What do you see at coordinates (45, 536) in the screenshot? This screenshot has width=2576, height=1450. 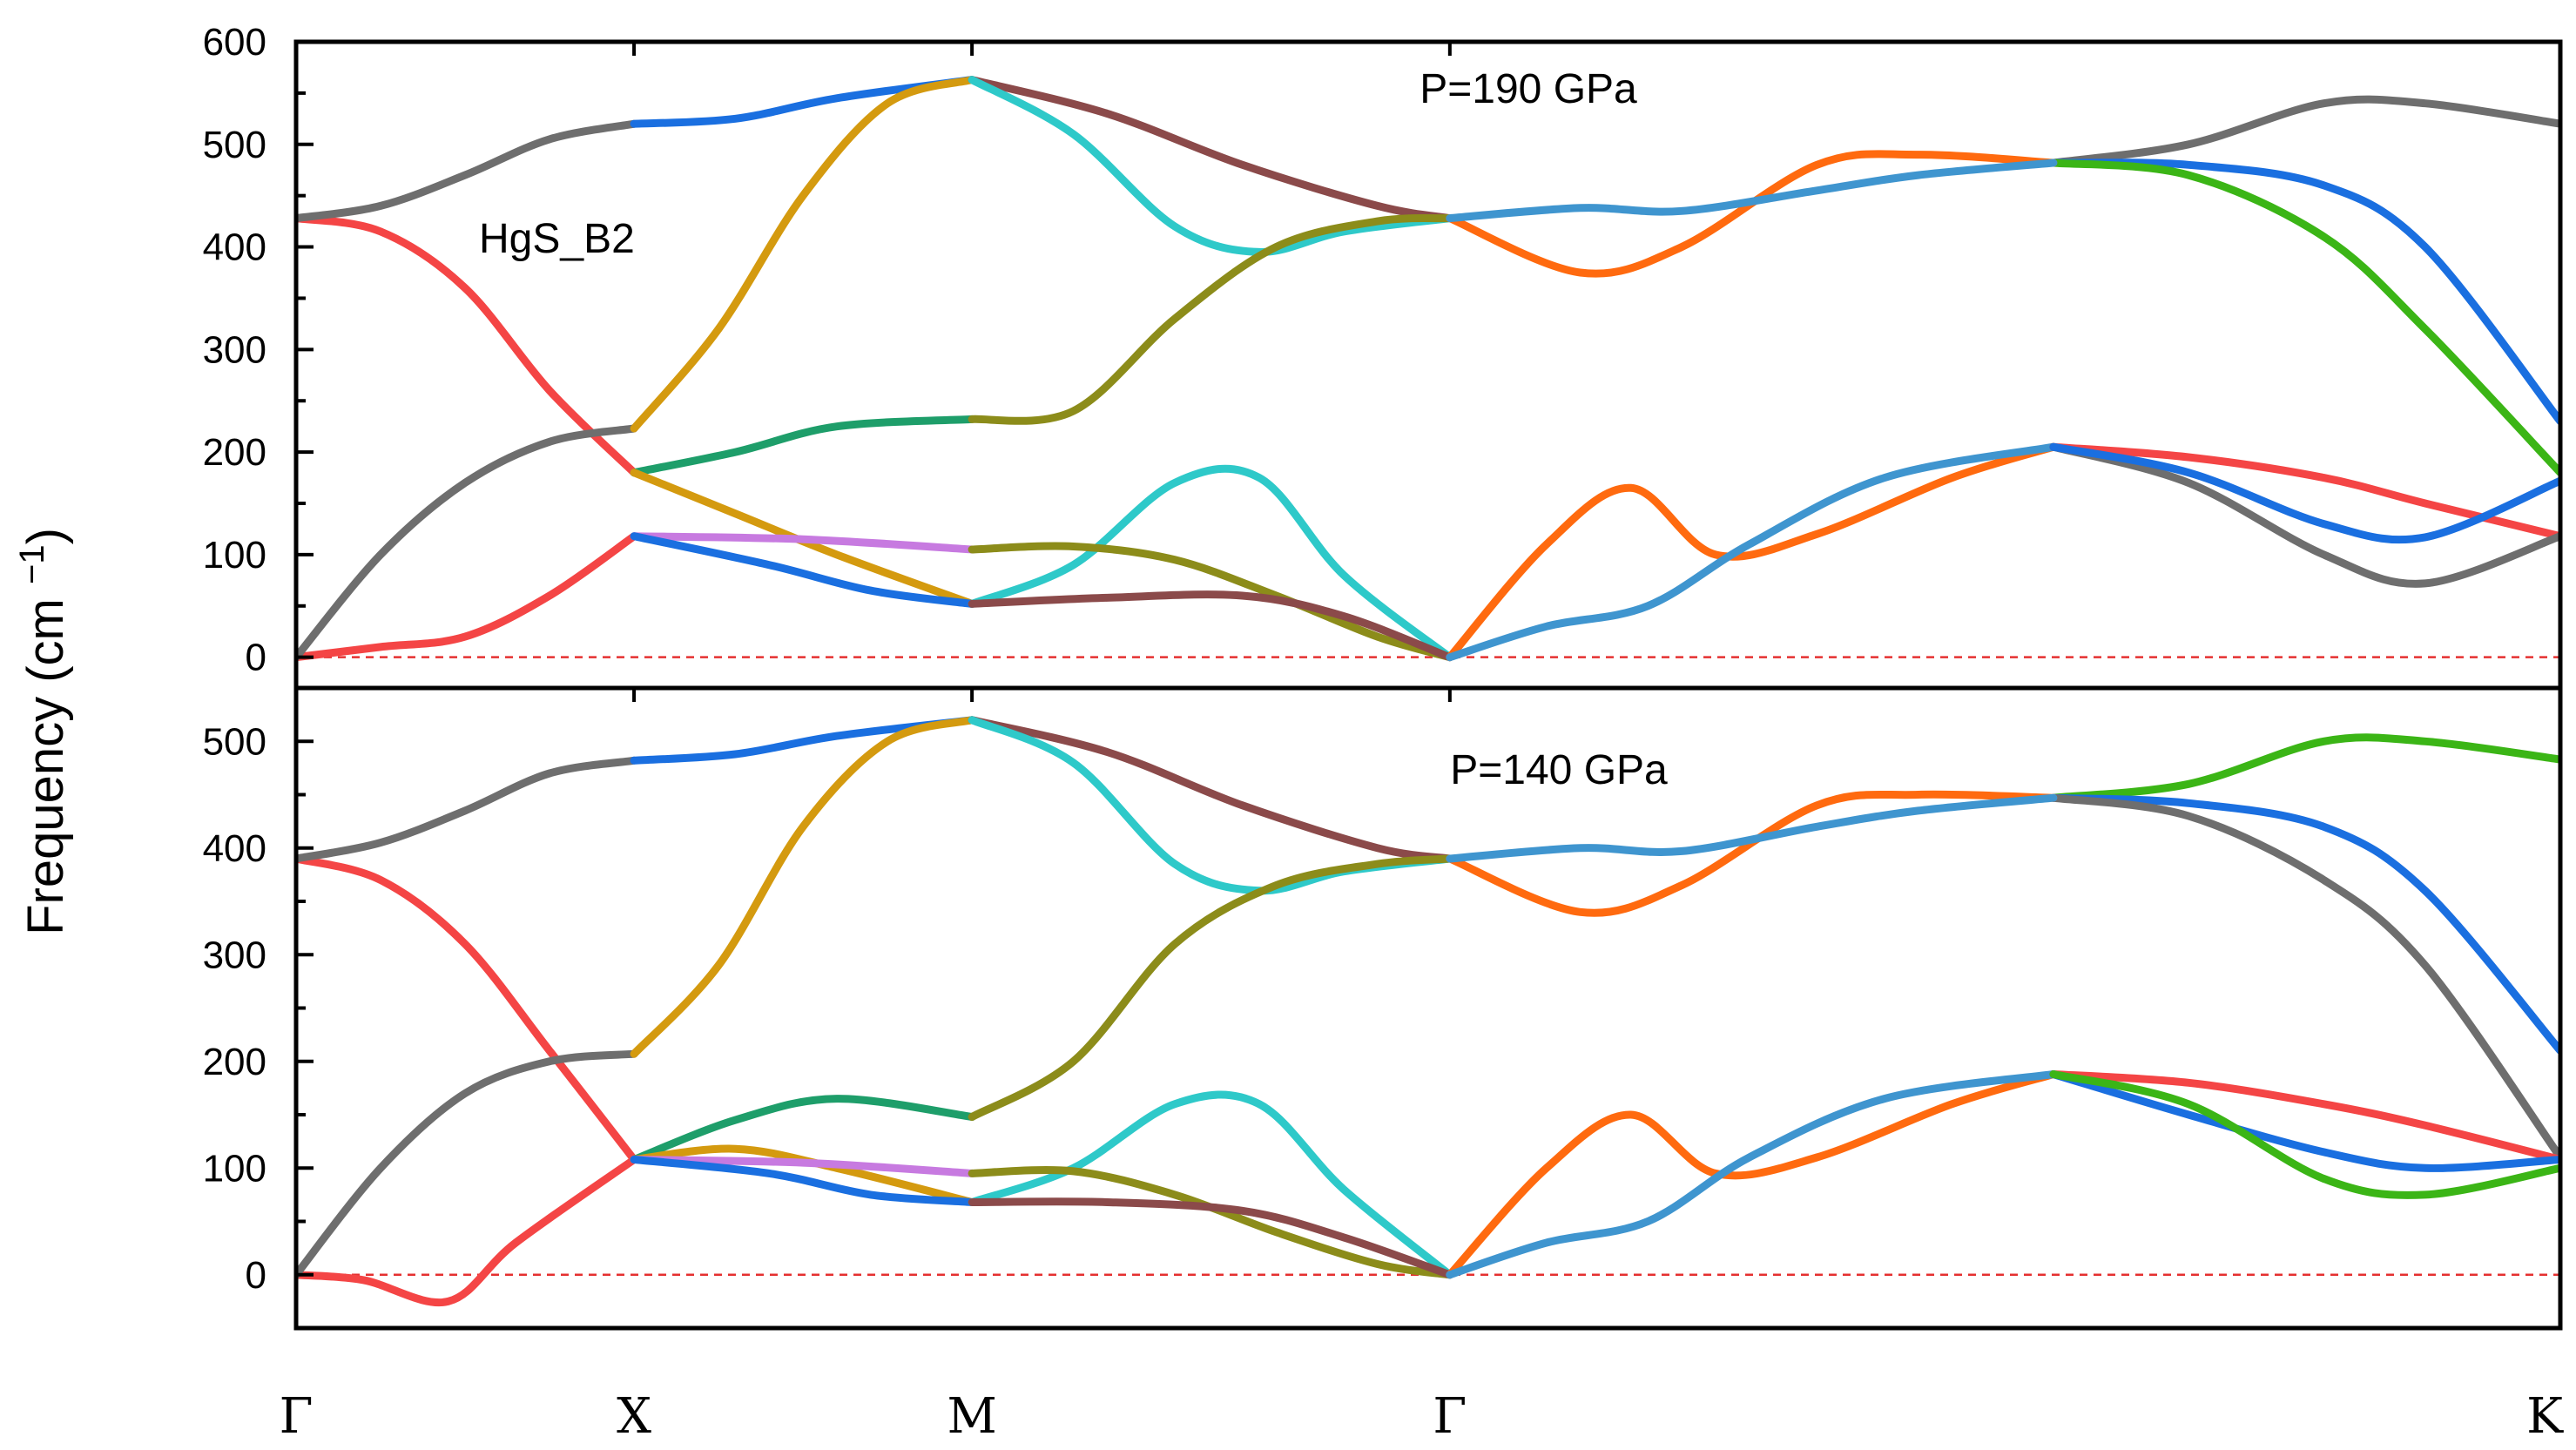 I see `y-axis-label-close: )` at bounding box center [45, 536].